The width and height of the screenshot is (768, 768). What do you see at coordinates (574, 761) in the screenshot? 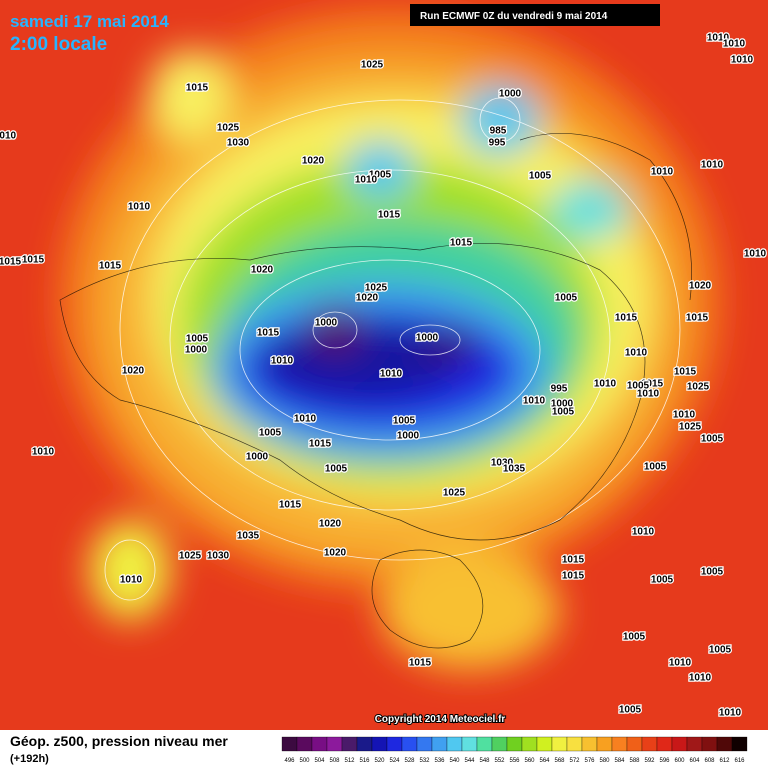
I see `colorbar-label: 572` at bounding box center [574, 761].